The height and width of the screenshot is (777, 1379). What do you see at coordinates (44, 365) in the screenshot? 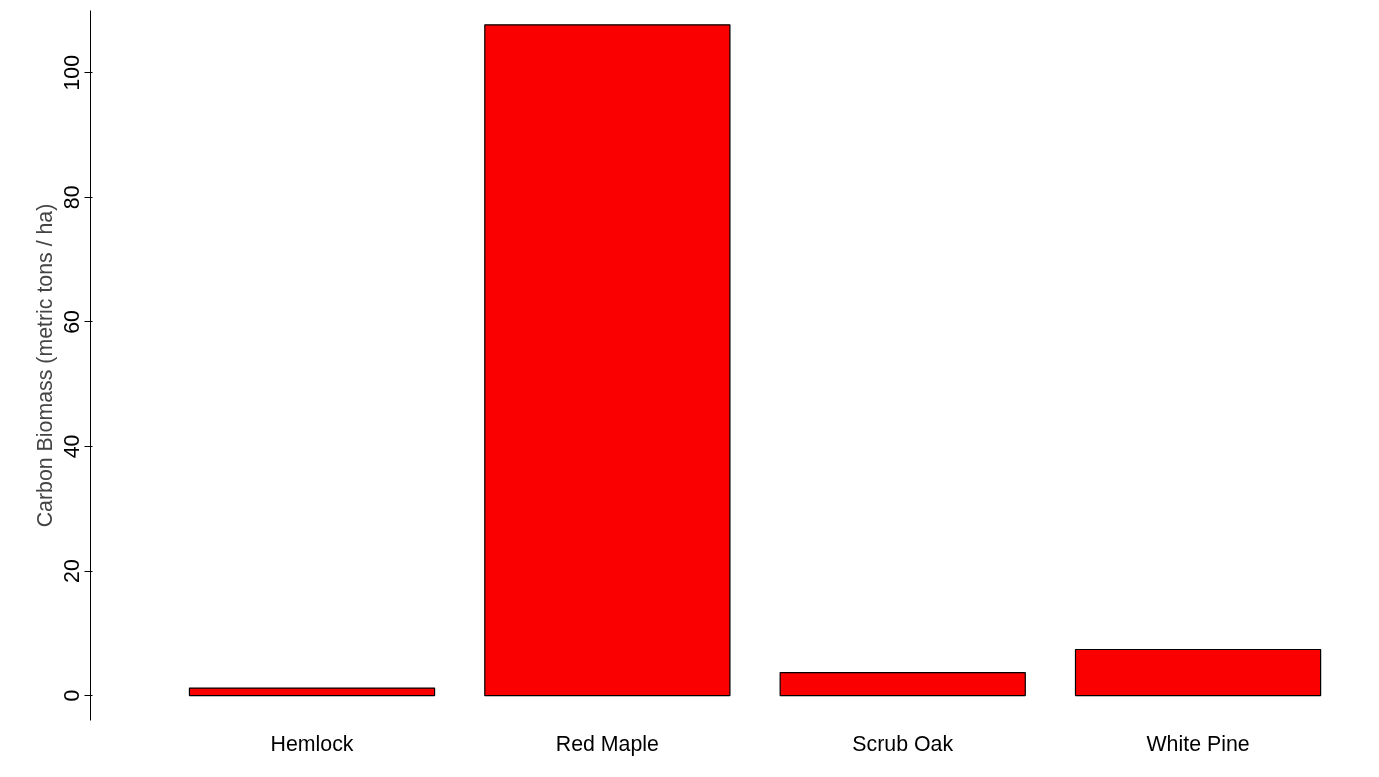
I see `y-axis-title: Carbon Biomass (metric tons / ha)` at bounding box center [44, 365].